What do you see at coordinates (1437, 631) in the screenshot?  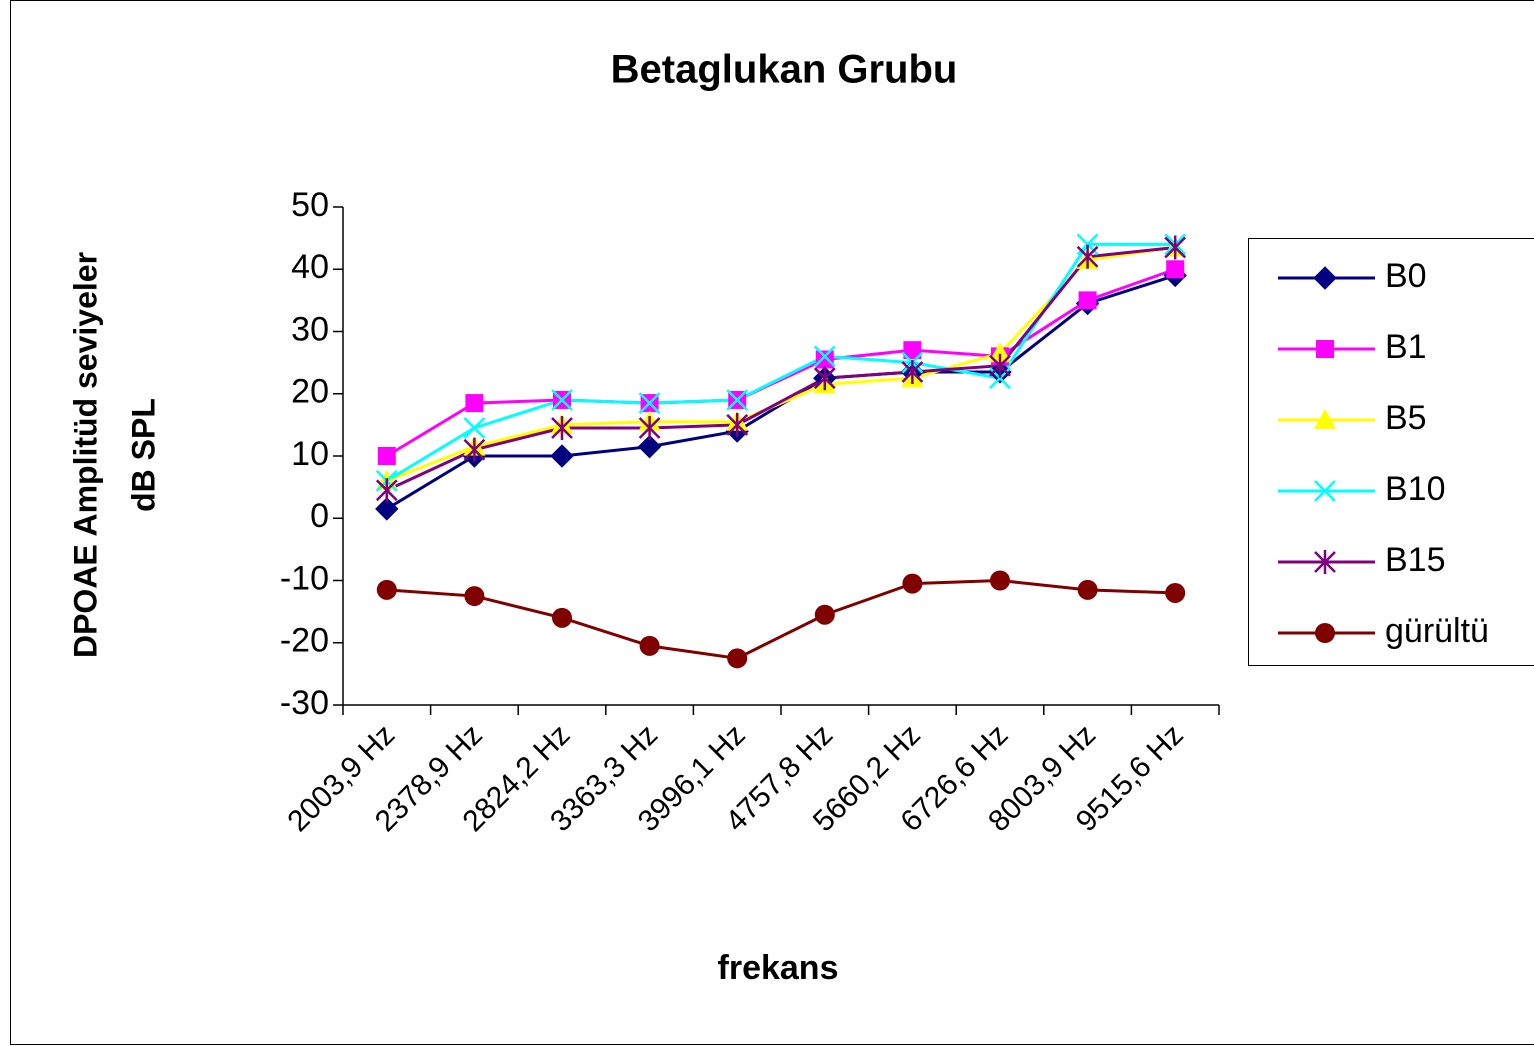 I see `legend-label: gürültü` at bounding box center [1437, 631].